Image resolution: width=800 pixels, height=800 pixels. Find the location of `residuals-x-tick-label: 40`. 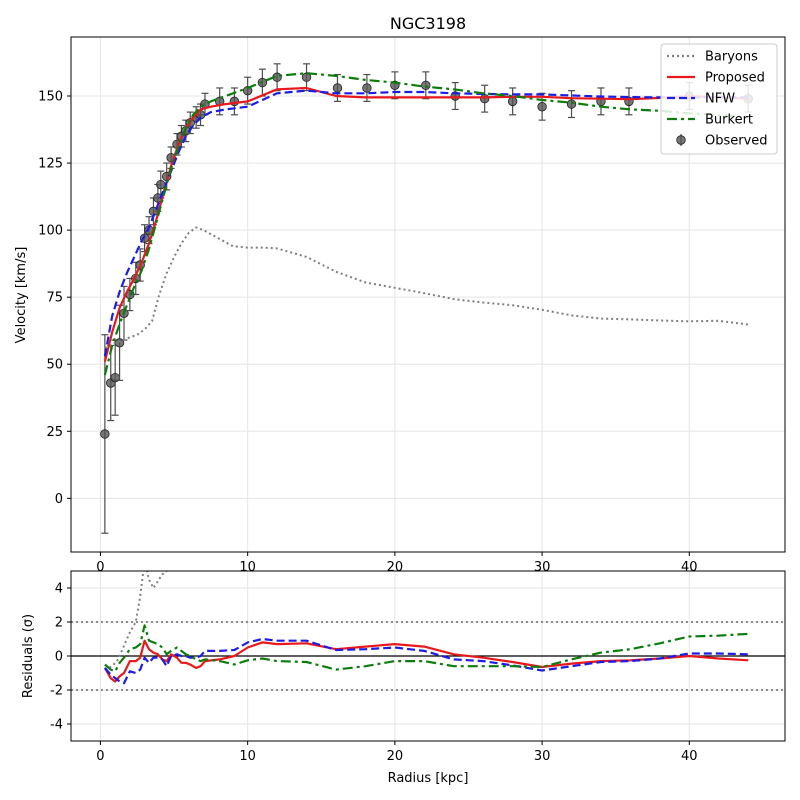

residuals-x-tick-label: 40 is located at coordinates (689, 756).